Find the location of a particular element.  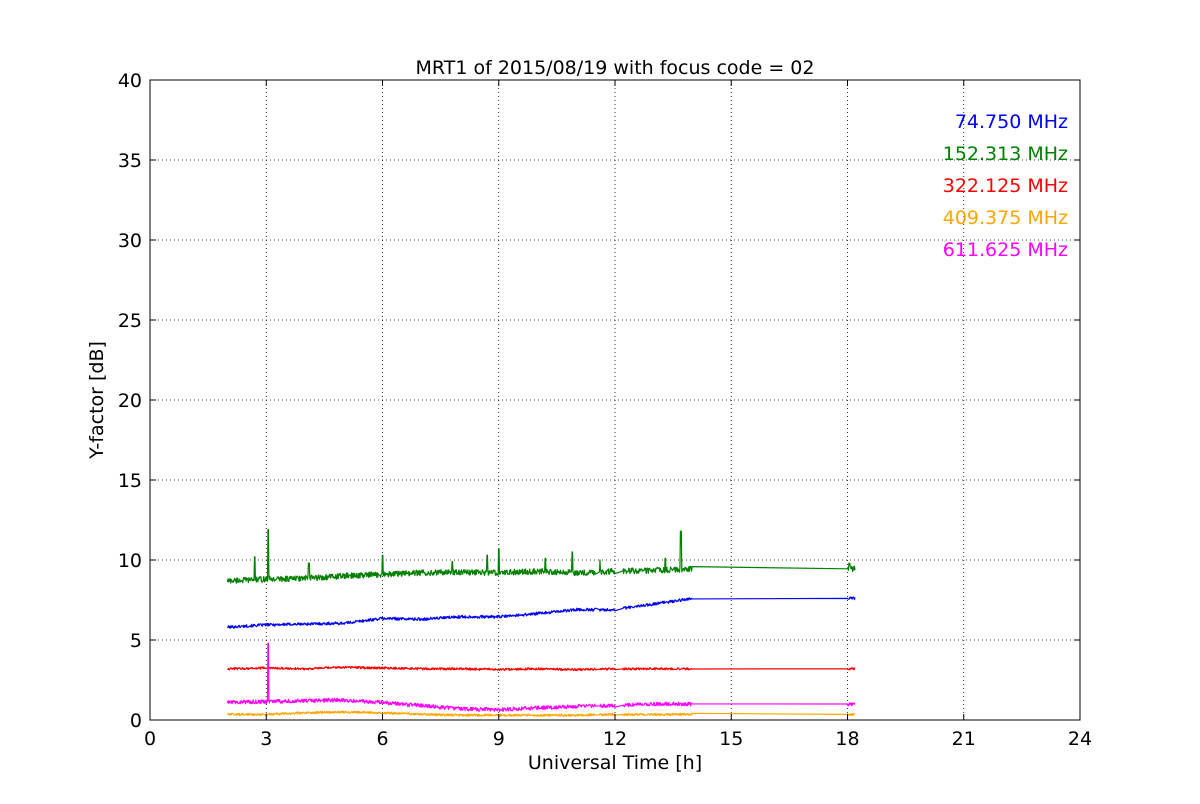

legend-entry: 322.125 MHz is located at coordinates (1005, 186).